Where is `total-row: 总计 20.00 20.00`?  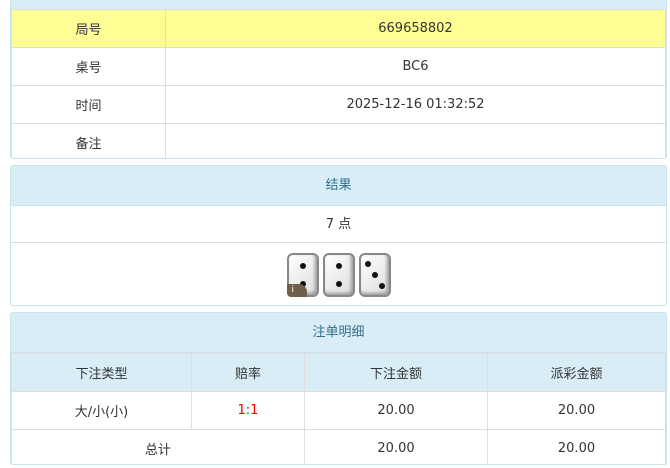
total-row: 总计 20.00 20.00 is located at coordinates (338, 446).